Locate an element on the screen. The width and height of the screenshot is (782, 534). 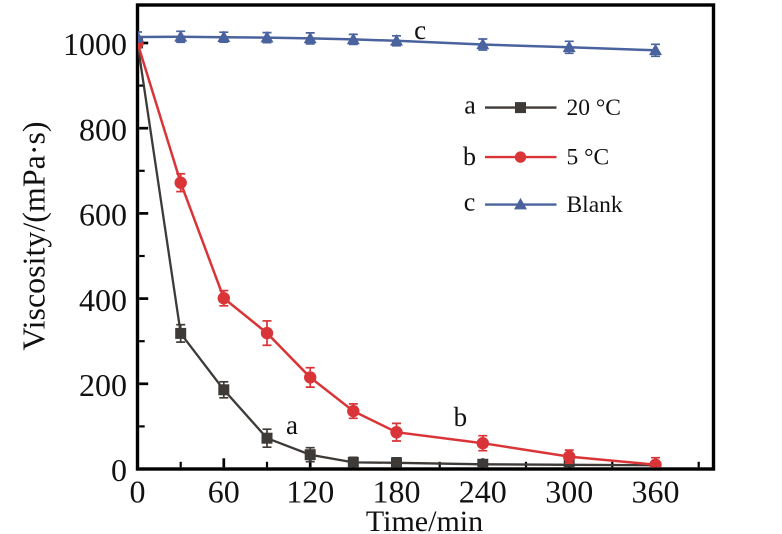
svg-text: 240 is located at coordinates (483, 492).